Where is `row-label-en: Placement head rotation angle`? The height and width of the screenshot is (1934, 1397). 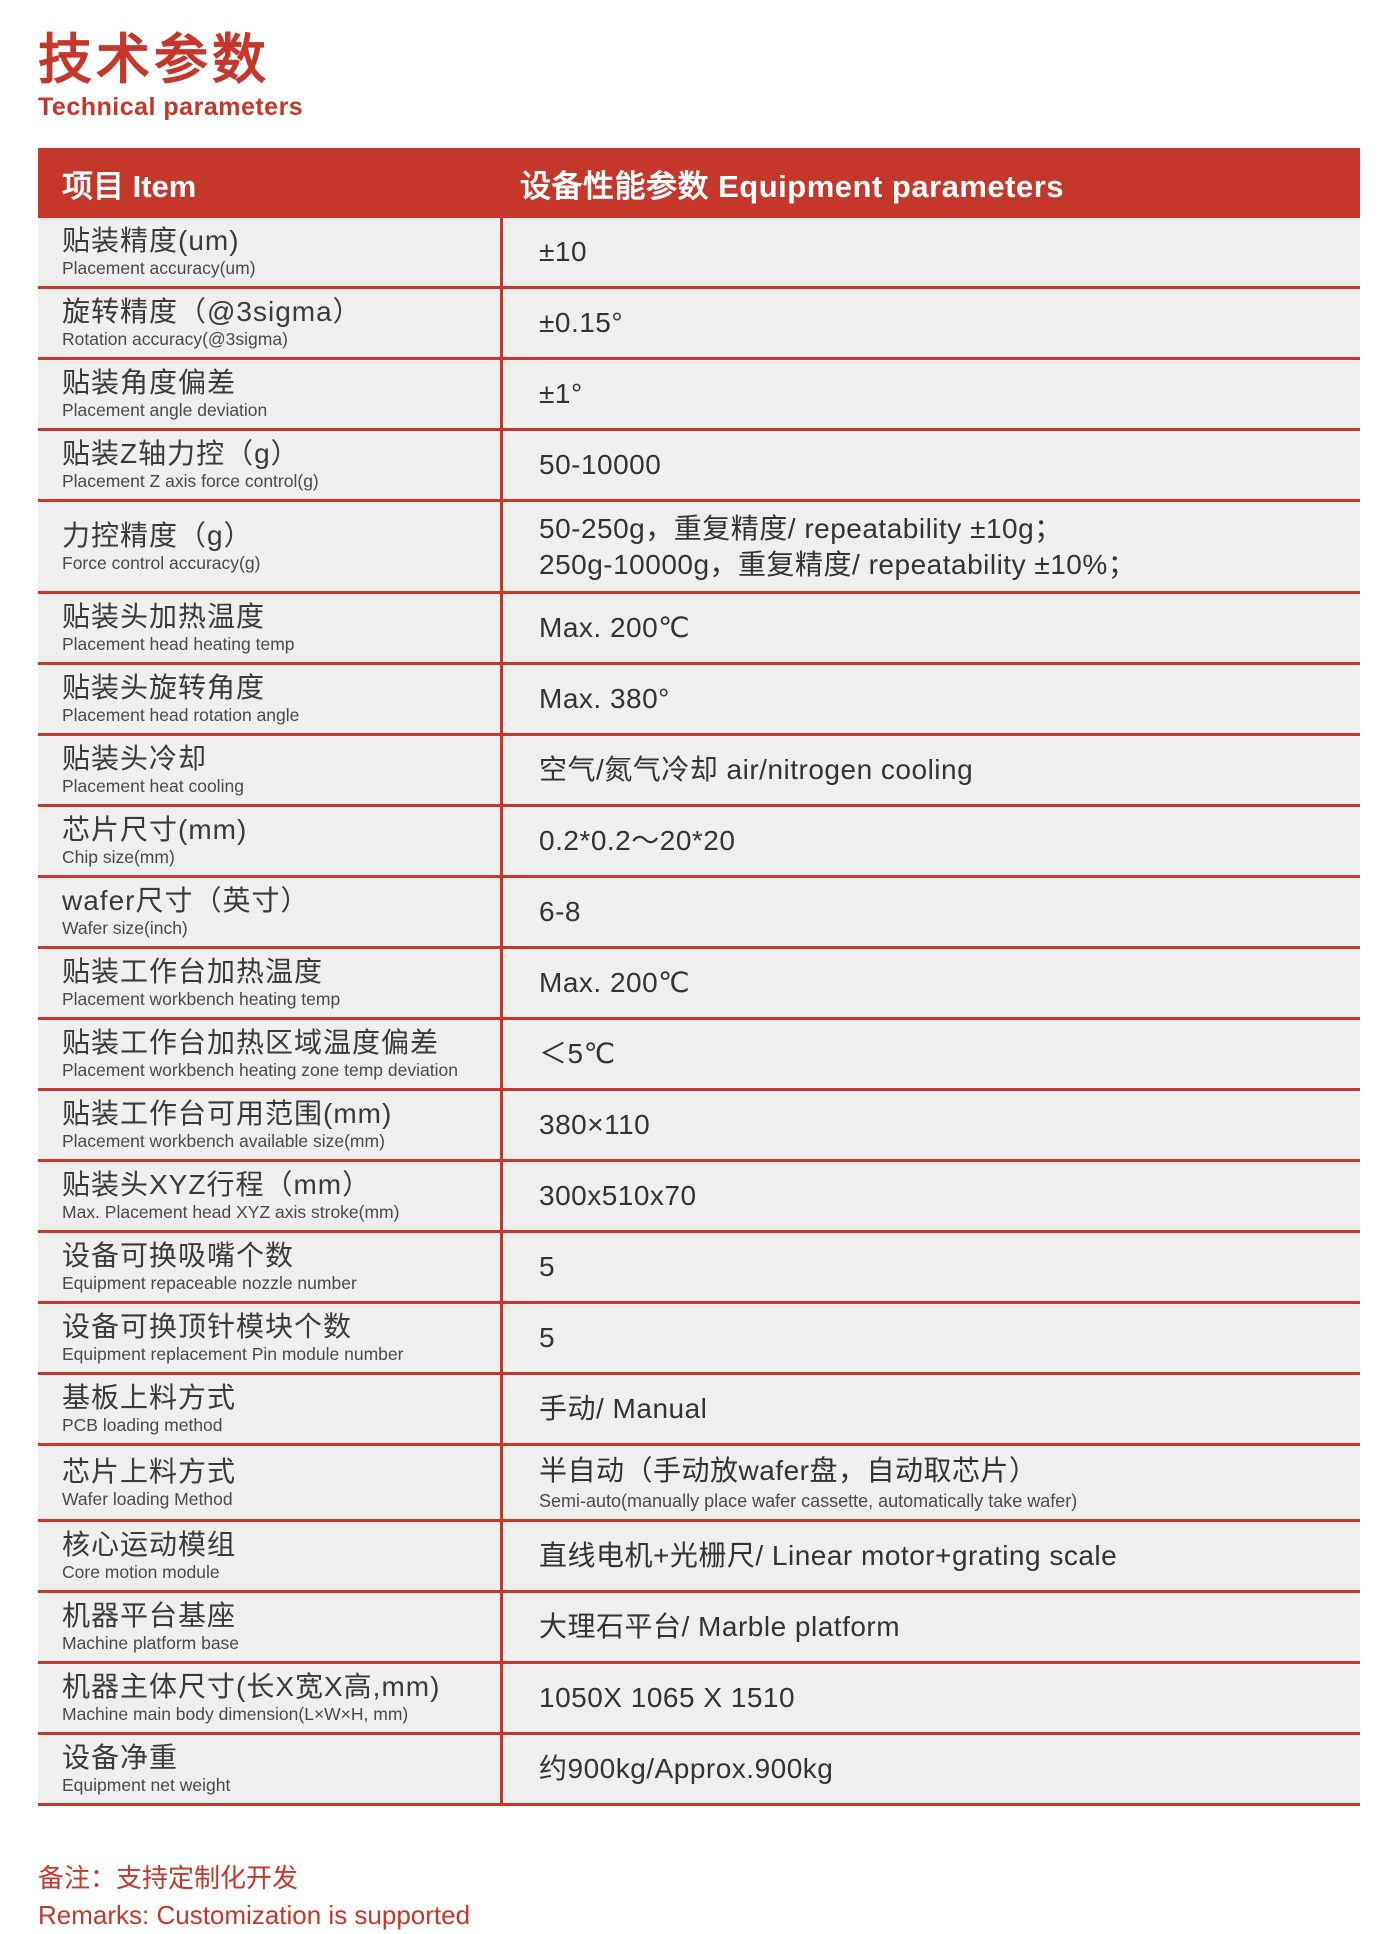 row-label-en: Placement head rotation angle is located at coordinates (181, 715).